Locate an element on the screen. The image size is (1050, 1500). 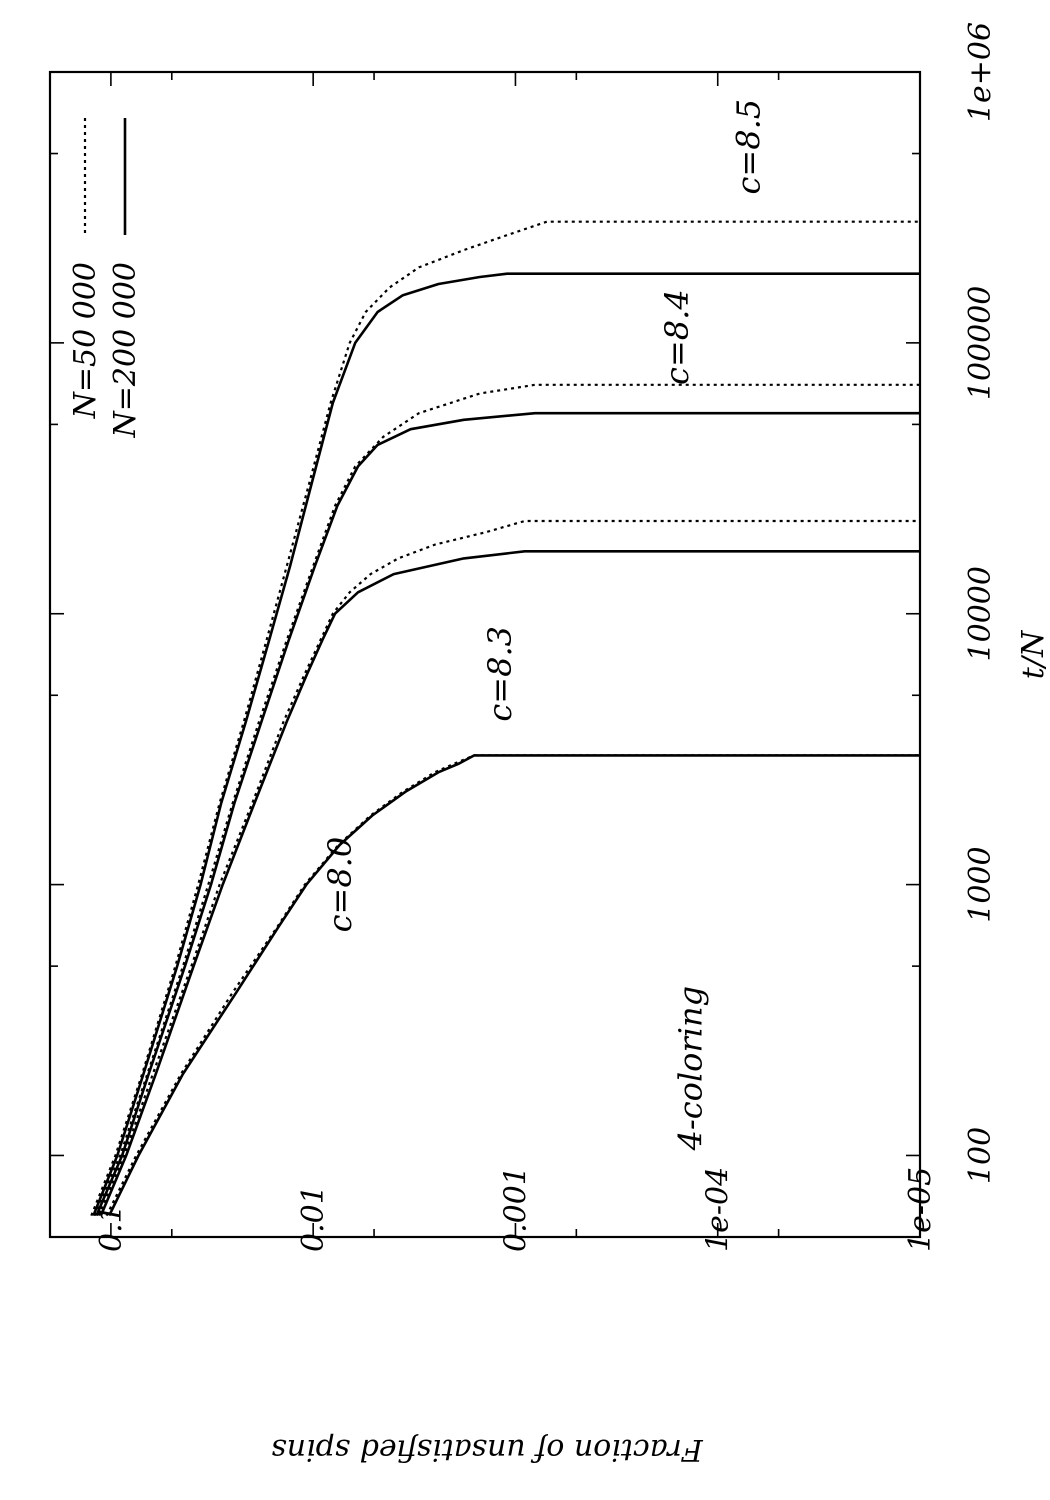
legend: N=50 000 N=200 000 is located at coordinates (105, 278).